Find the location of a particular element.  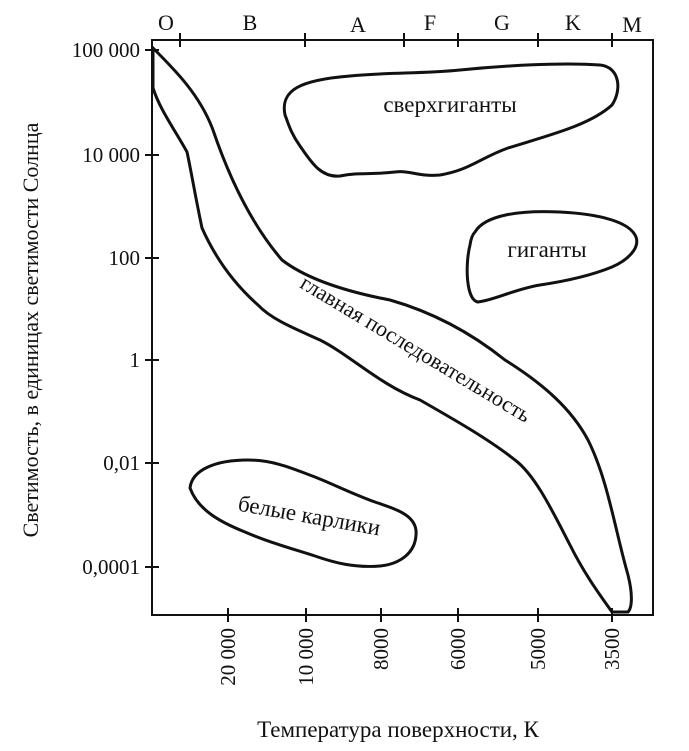

spectral-class-label: K is located at coordinates (573, 22).